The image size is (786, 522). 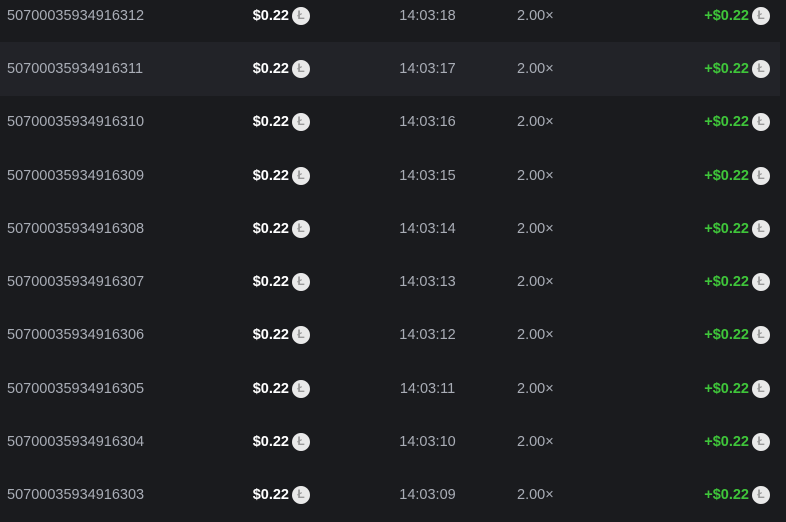 I want to click on bet-id: 50700035934916312, so click(x=76, y=15).